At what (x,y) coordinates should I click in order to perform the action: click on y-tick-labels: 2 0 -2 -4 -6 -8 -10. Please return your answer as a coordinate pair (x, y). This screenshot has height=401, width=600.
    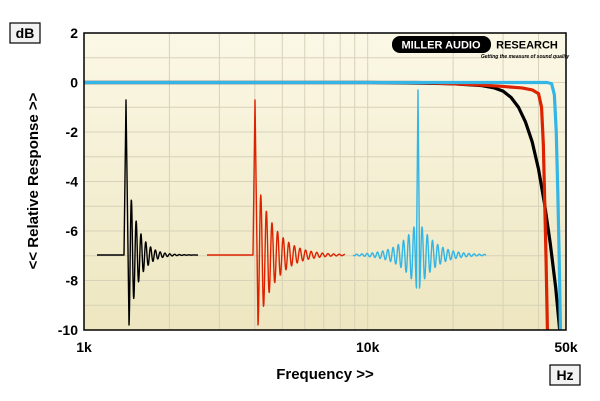
    Looking at the image, I should click on (68, 181).